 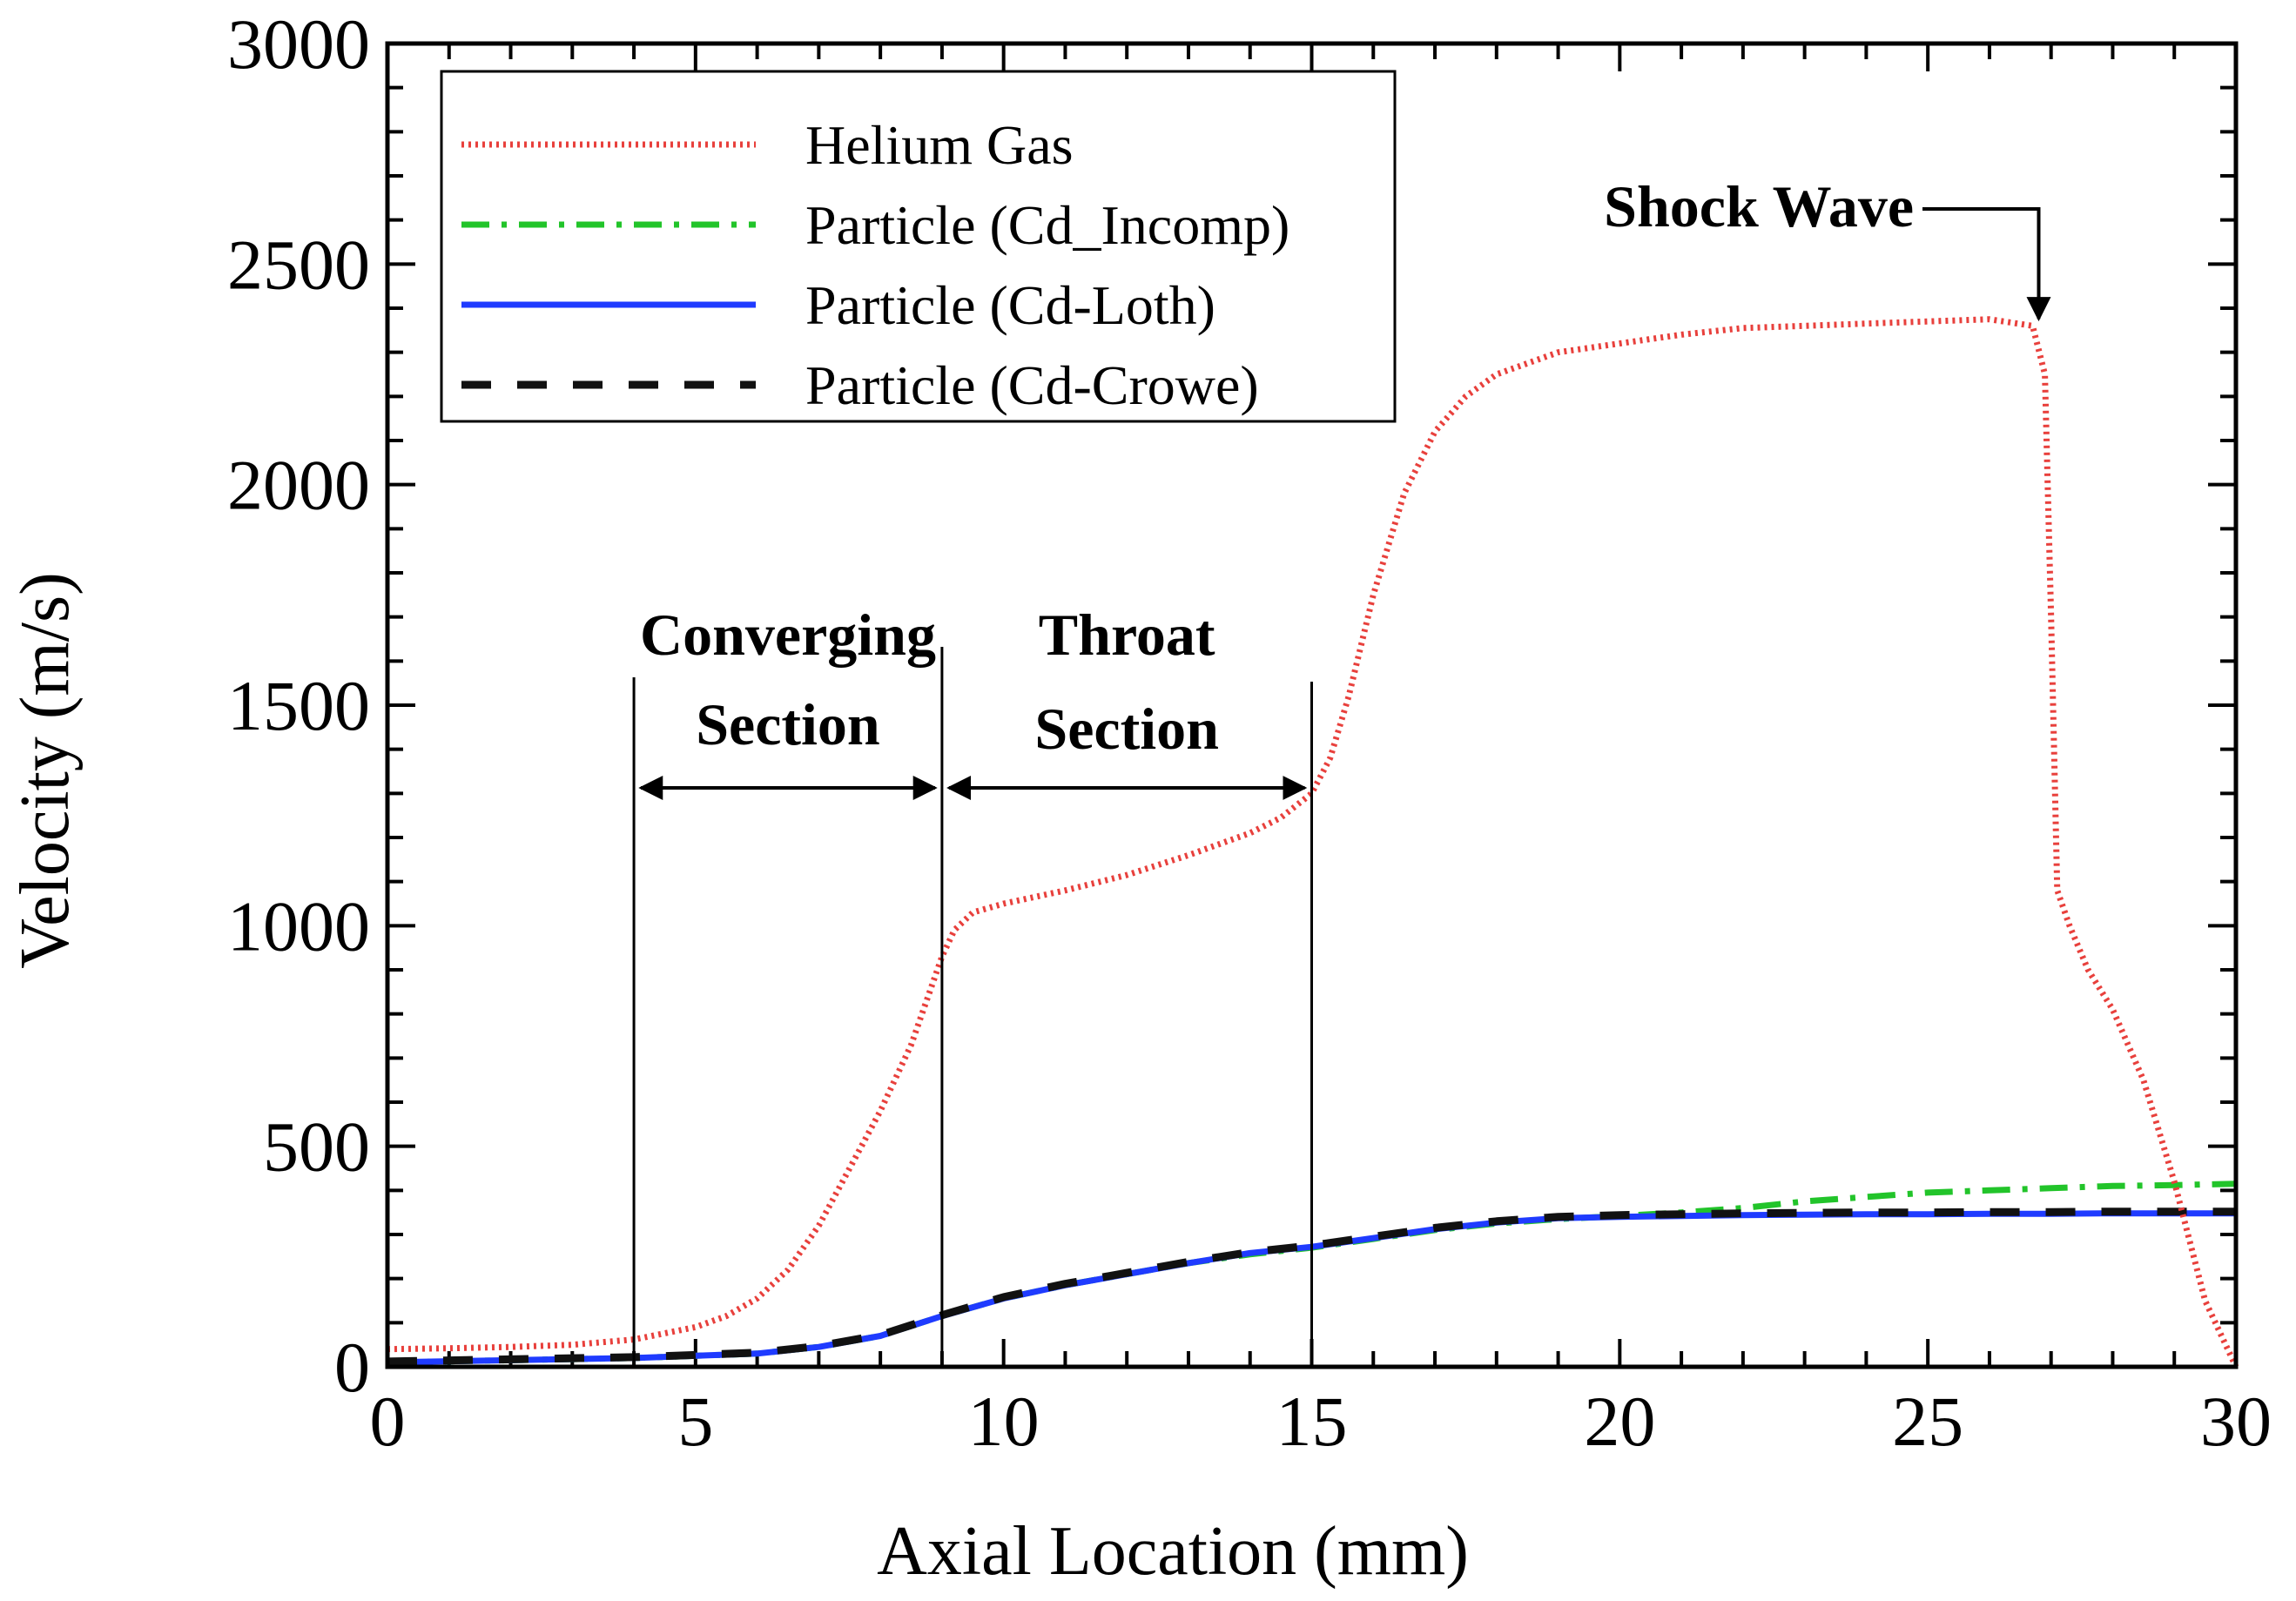 What do you see at coordinates (298, 925) in the screenshot?
I see `y-tick-label: 1000` at bounding box center [298, 925].